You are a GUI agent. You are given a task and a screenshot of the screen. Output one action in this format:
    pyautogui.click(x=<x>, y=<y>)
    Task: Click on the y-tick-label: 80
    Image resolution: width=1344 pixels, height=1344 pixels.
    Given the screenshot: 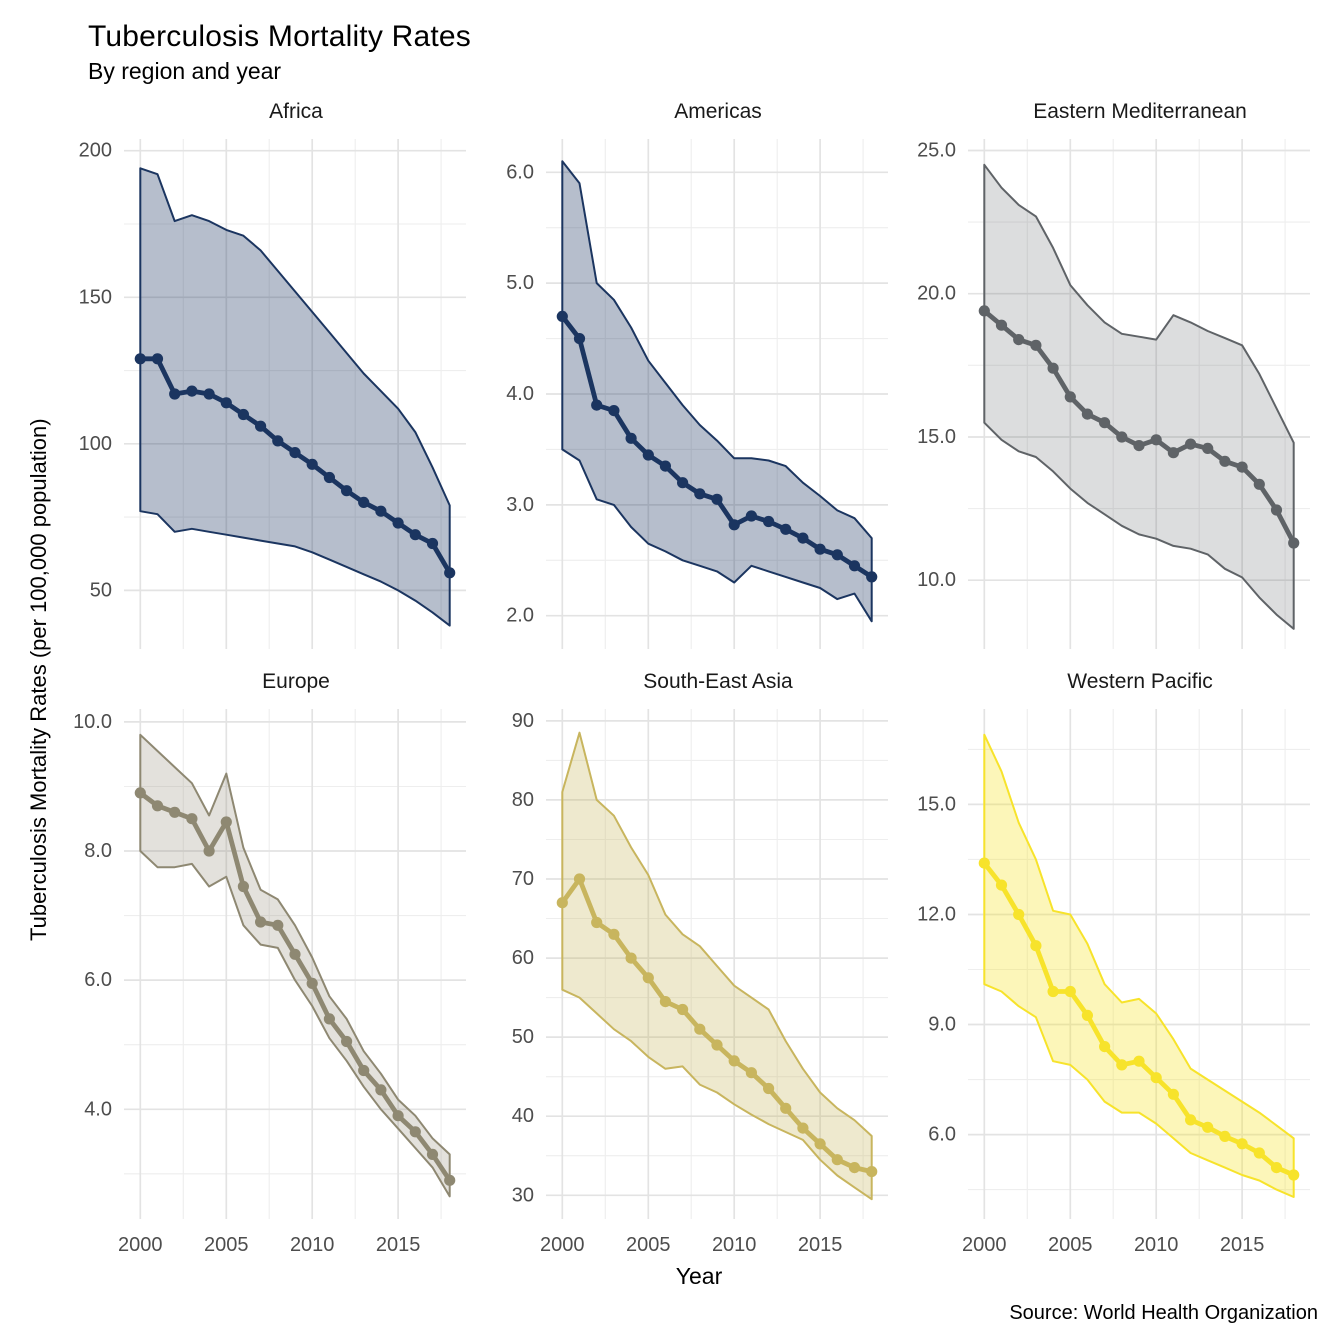 What is the action you would take?
    pyautogui.click(x=523, y=800)
    